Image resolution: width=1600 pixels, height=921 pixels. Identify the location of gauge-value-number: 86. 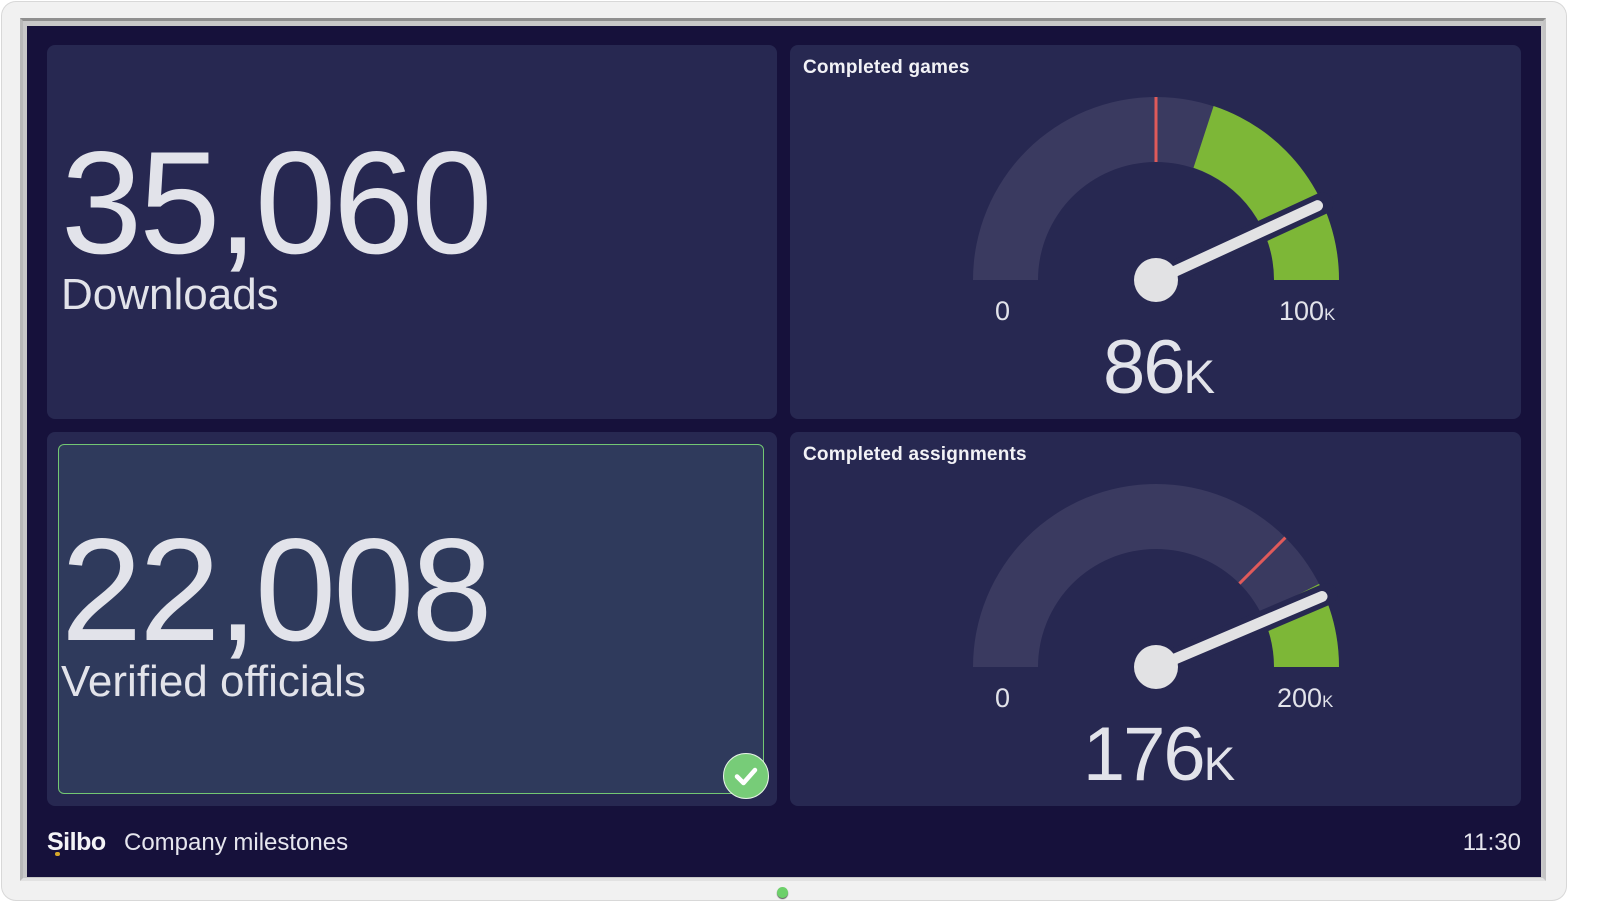
(1144, 367).